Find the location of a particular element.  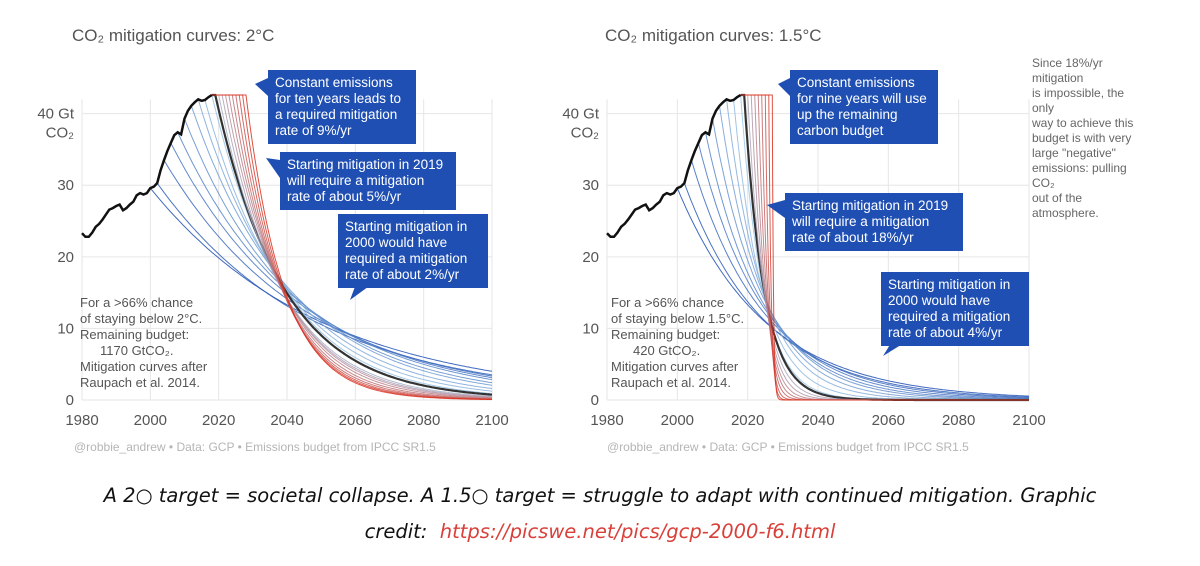

mitigation-curve-2006 is located at coordinates (863, 270).